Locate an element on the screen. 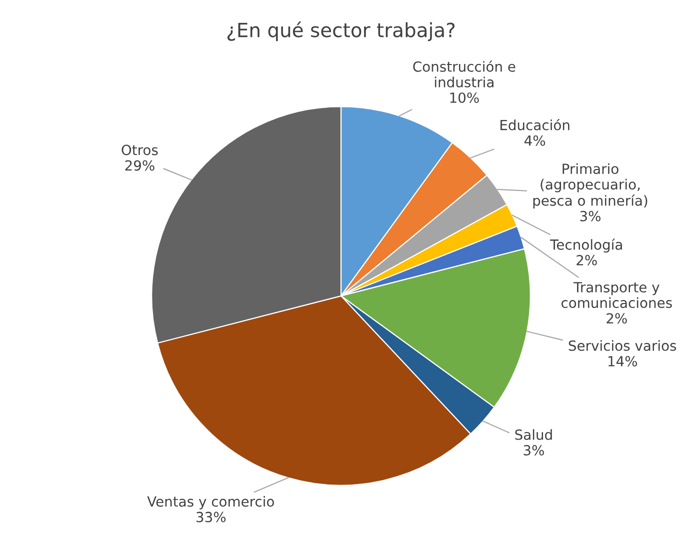  slice-label: Ventas y comercio is located at coordinates (210, 503).